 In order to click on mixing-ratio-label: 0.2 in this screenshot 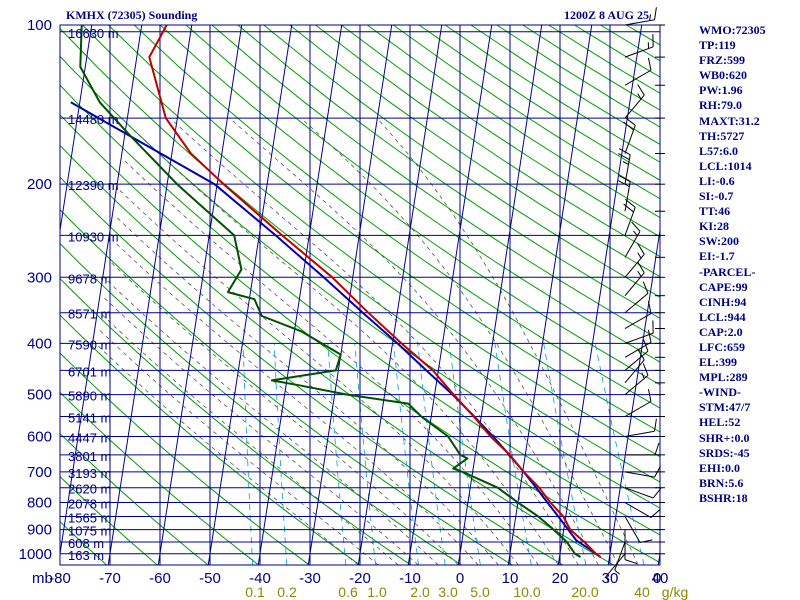, I will do `click(287, 592)`.